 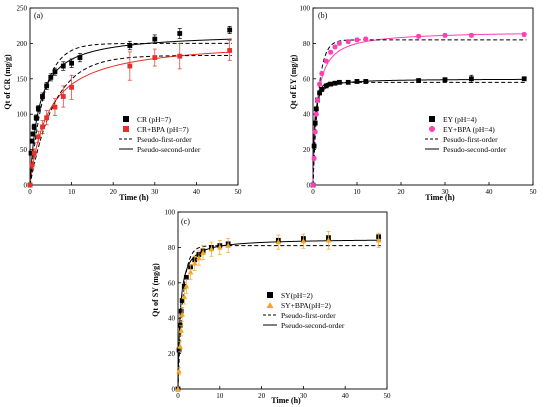 What do you see at coordinates (262, 396) in the screenshot?
I see `x-tick-label-c: 20` at bounding box center [262, 396].